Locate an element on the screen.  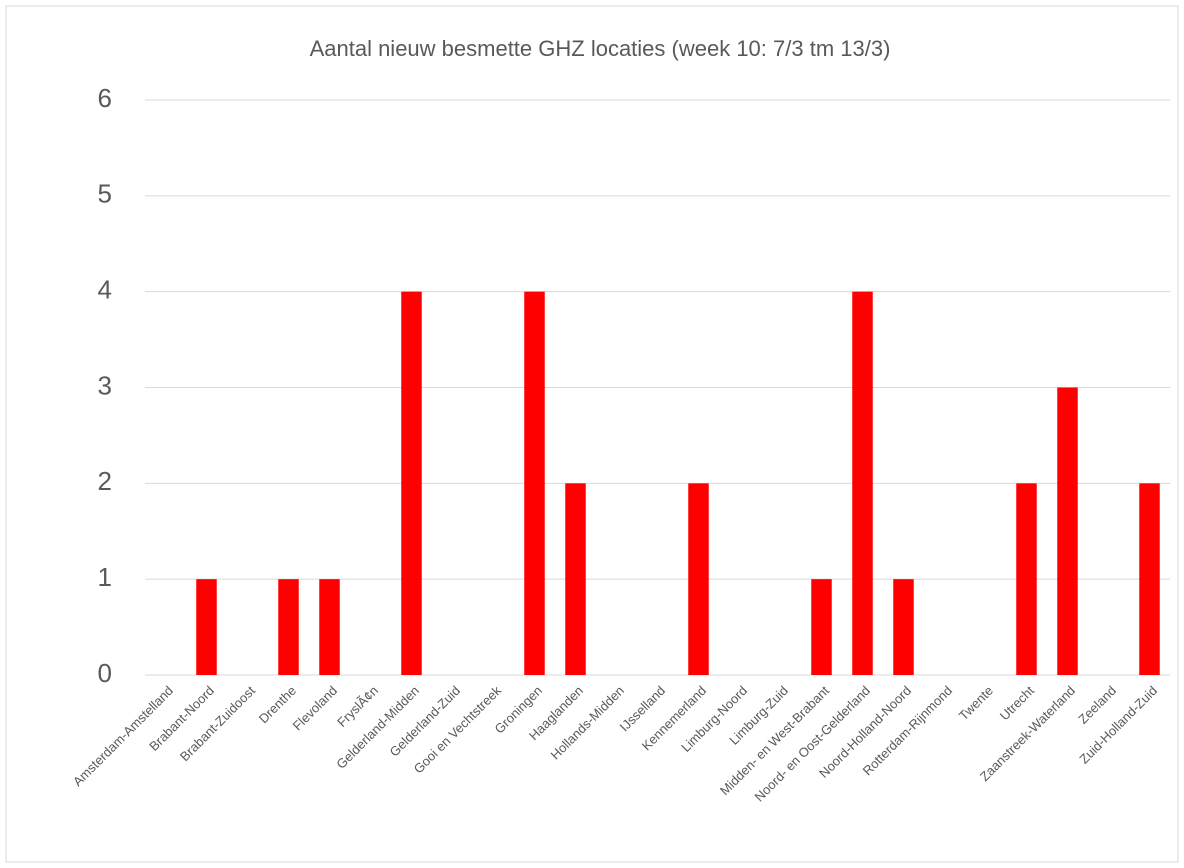
y-tick-label: 6 is located at coordinates (105, 98).